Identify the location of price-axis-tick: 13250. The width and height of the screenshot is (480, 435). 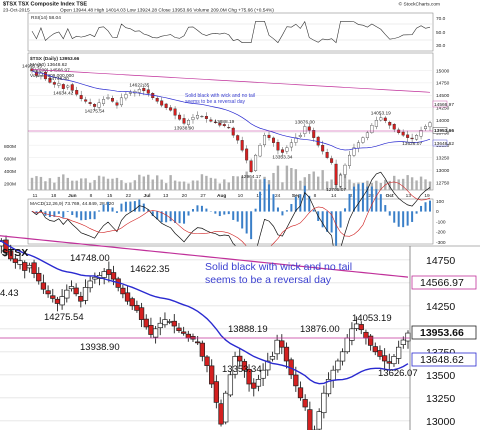
(443, 158).